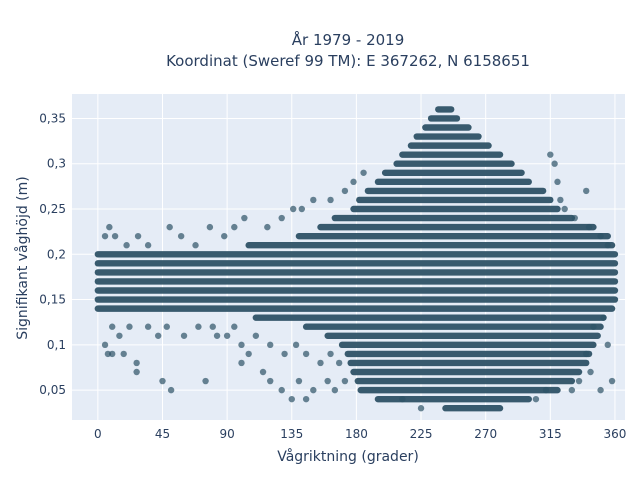 Image resolution: width=640 pixels, height=480 pixels. Describe the element at coordinates (356, 434) in the screenshot. I see `x-tick-label: 180` at that location.